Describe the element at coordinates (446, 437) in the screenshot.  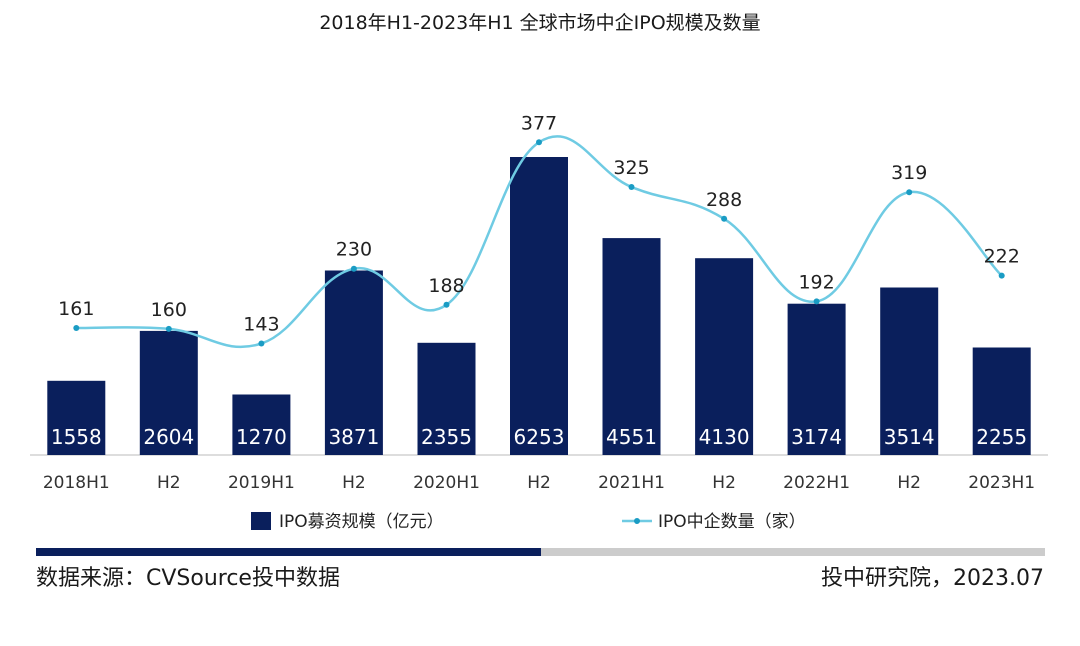
I see `bar-value-label: 2355` at that location.